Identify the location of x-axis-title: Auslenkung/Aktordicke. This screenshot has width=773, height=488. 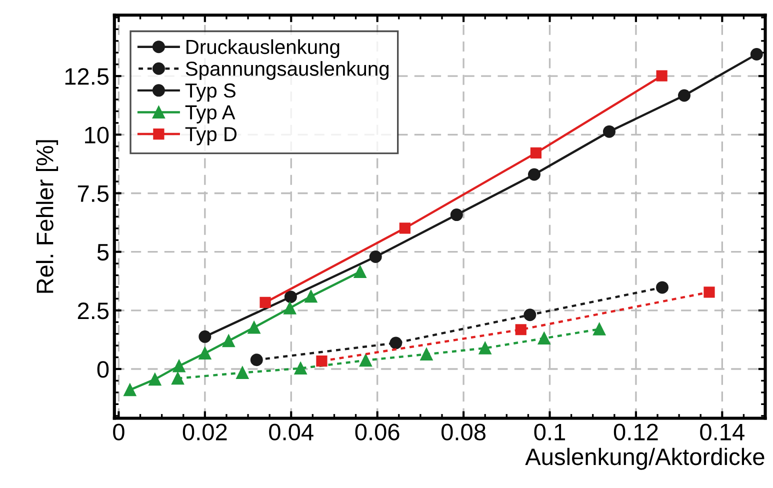
(644, 459).